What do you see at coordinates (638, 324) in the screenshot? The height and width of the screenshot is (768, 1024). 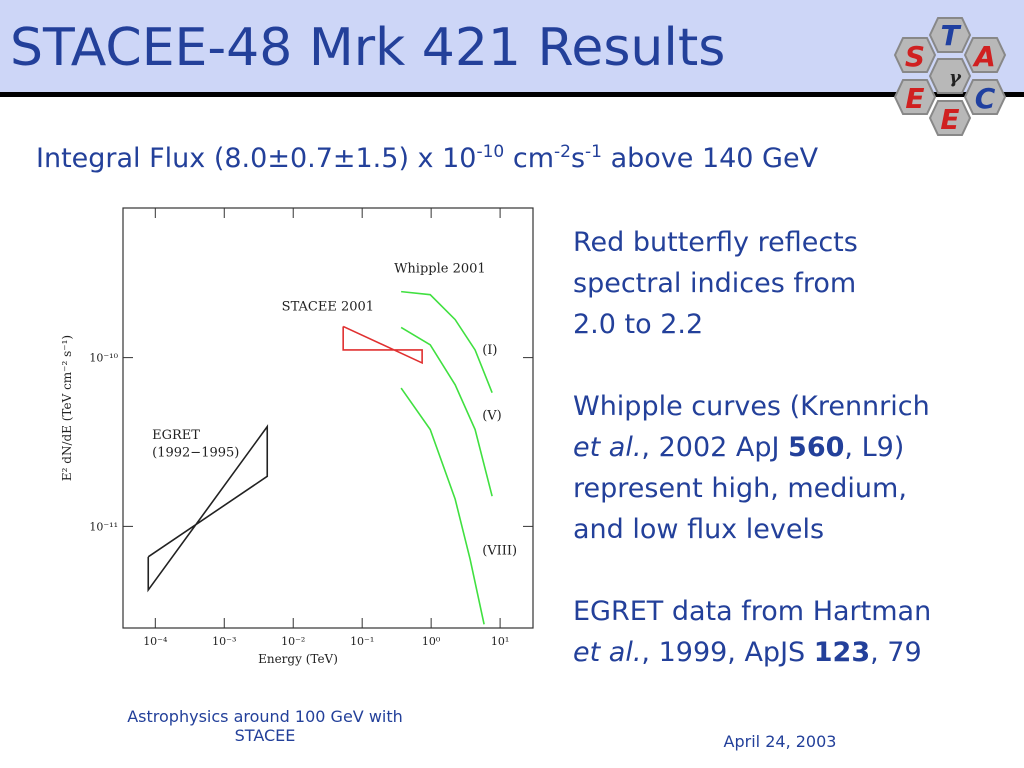 I see `note-line: 2.0 to 2.2` at bounding box center [638, 324].